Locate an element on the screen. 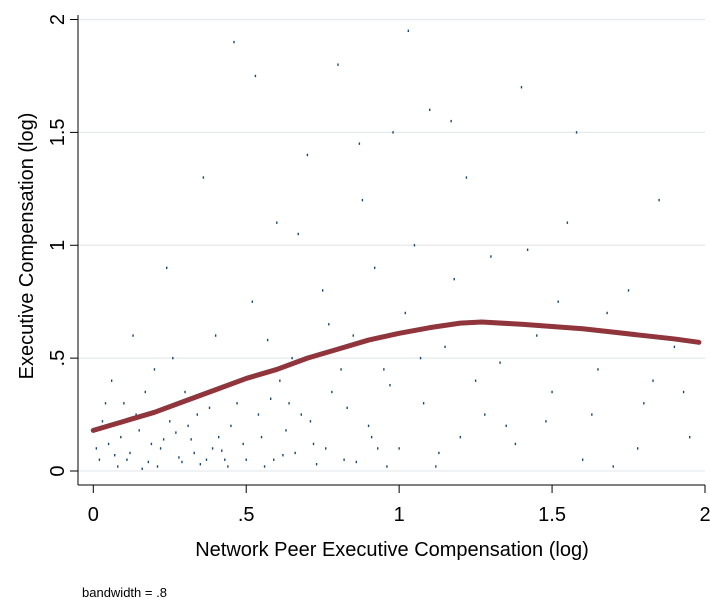  x-tick-label: .5 is located at coordinates (246, 515).